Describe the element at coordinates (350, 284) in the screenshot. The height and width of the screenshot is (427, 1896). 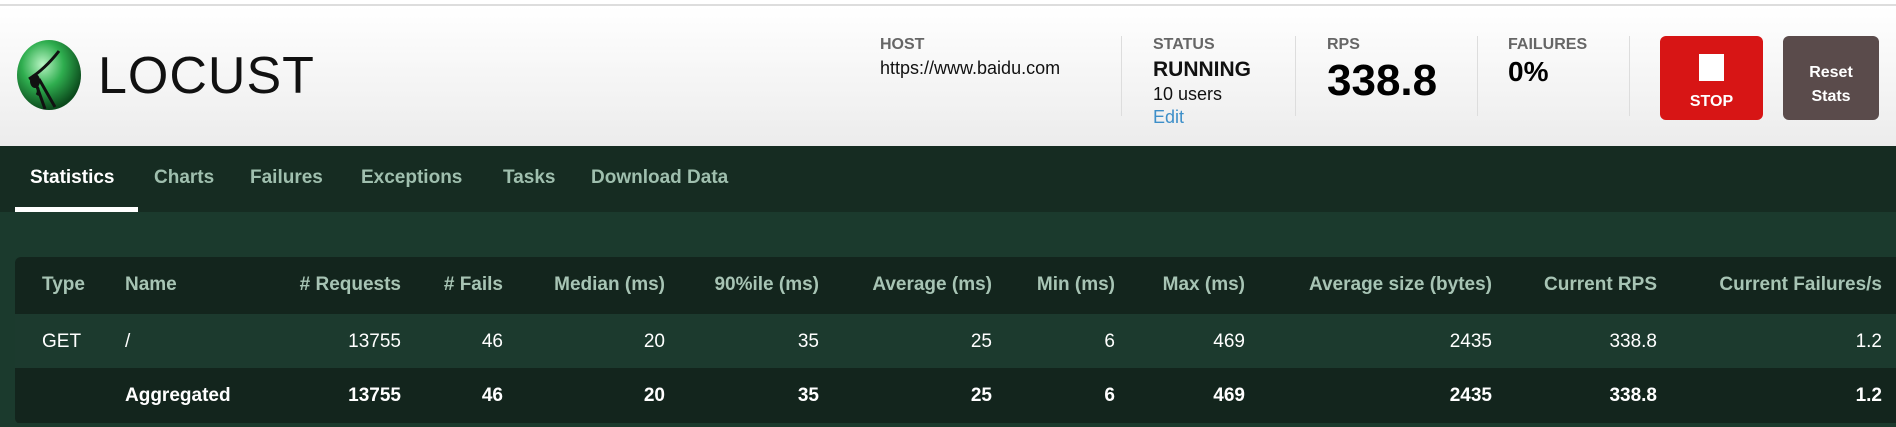
I see `column-header: # Requests` at that location.